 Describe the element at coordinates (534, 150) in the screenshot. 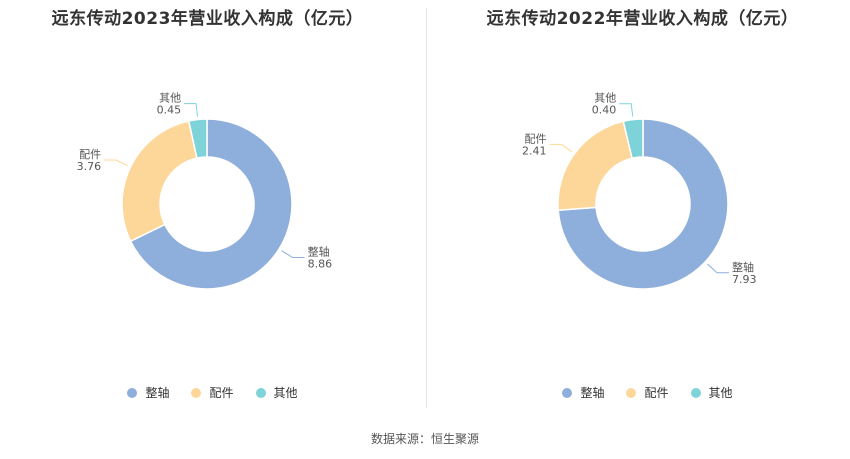

I see `slice-label-value: 2.41` at that location.